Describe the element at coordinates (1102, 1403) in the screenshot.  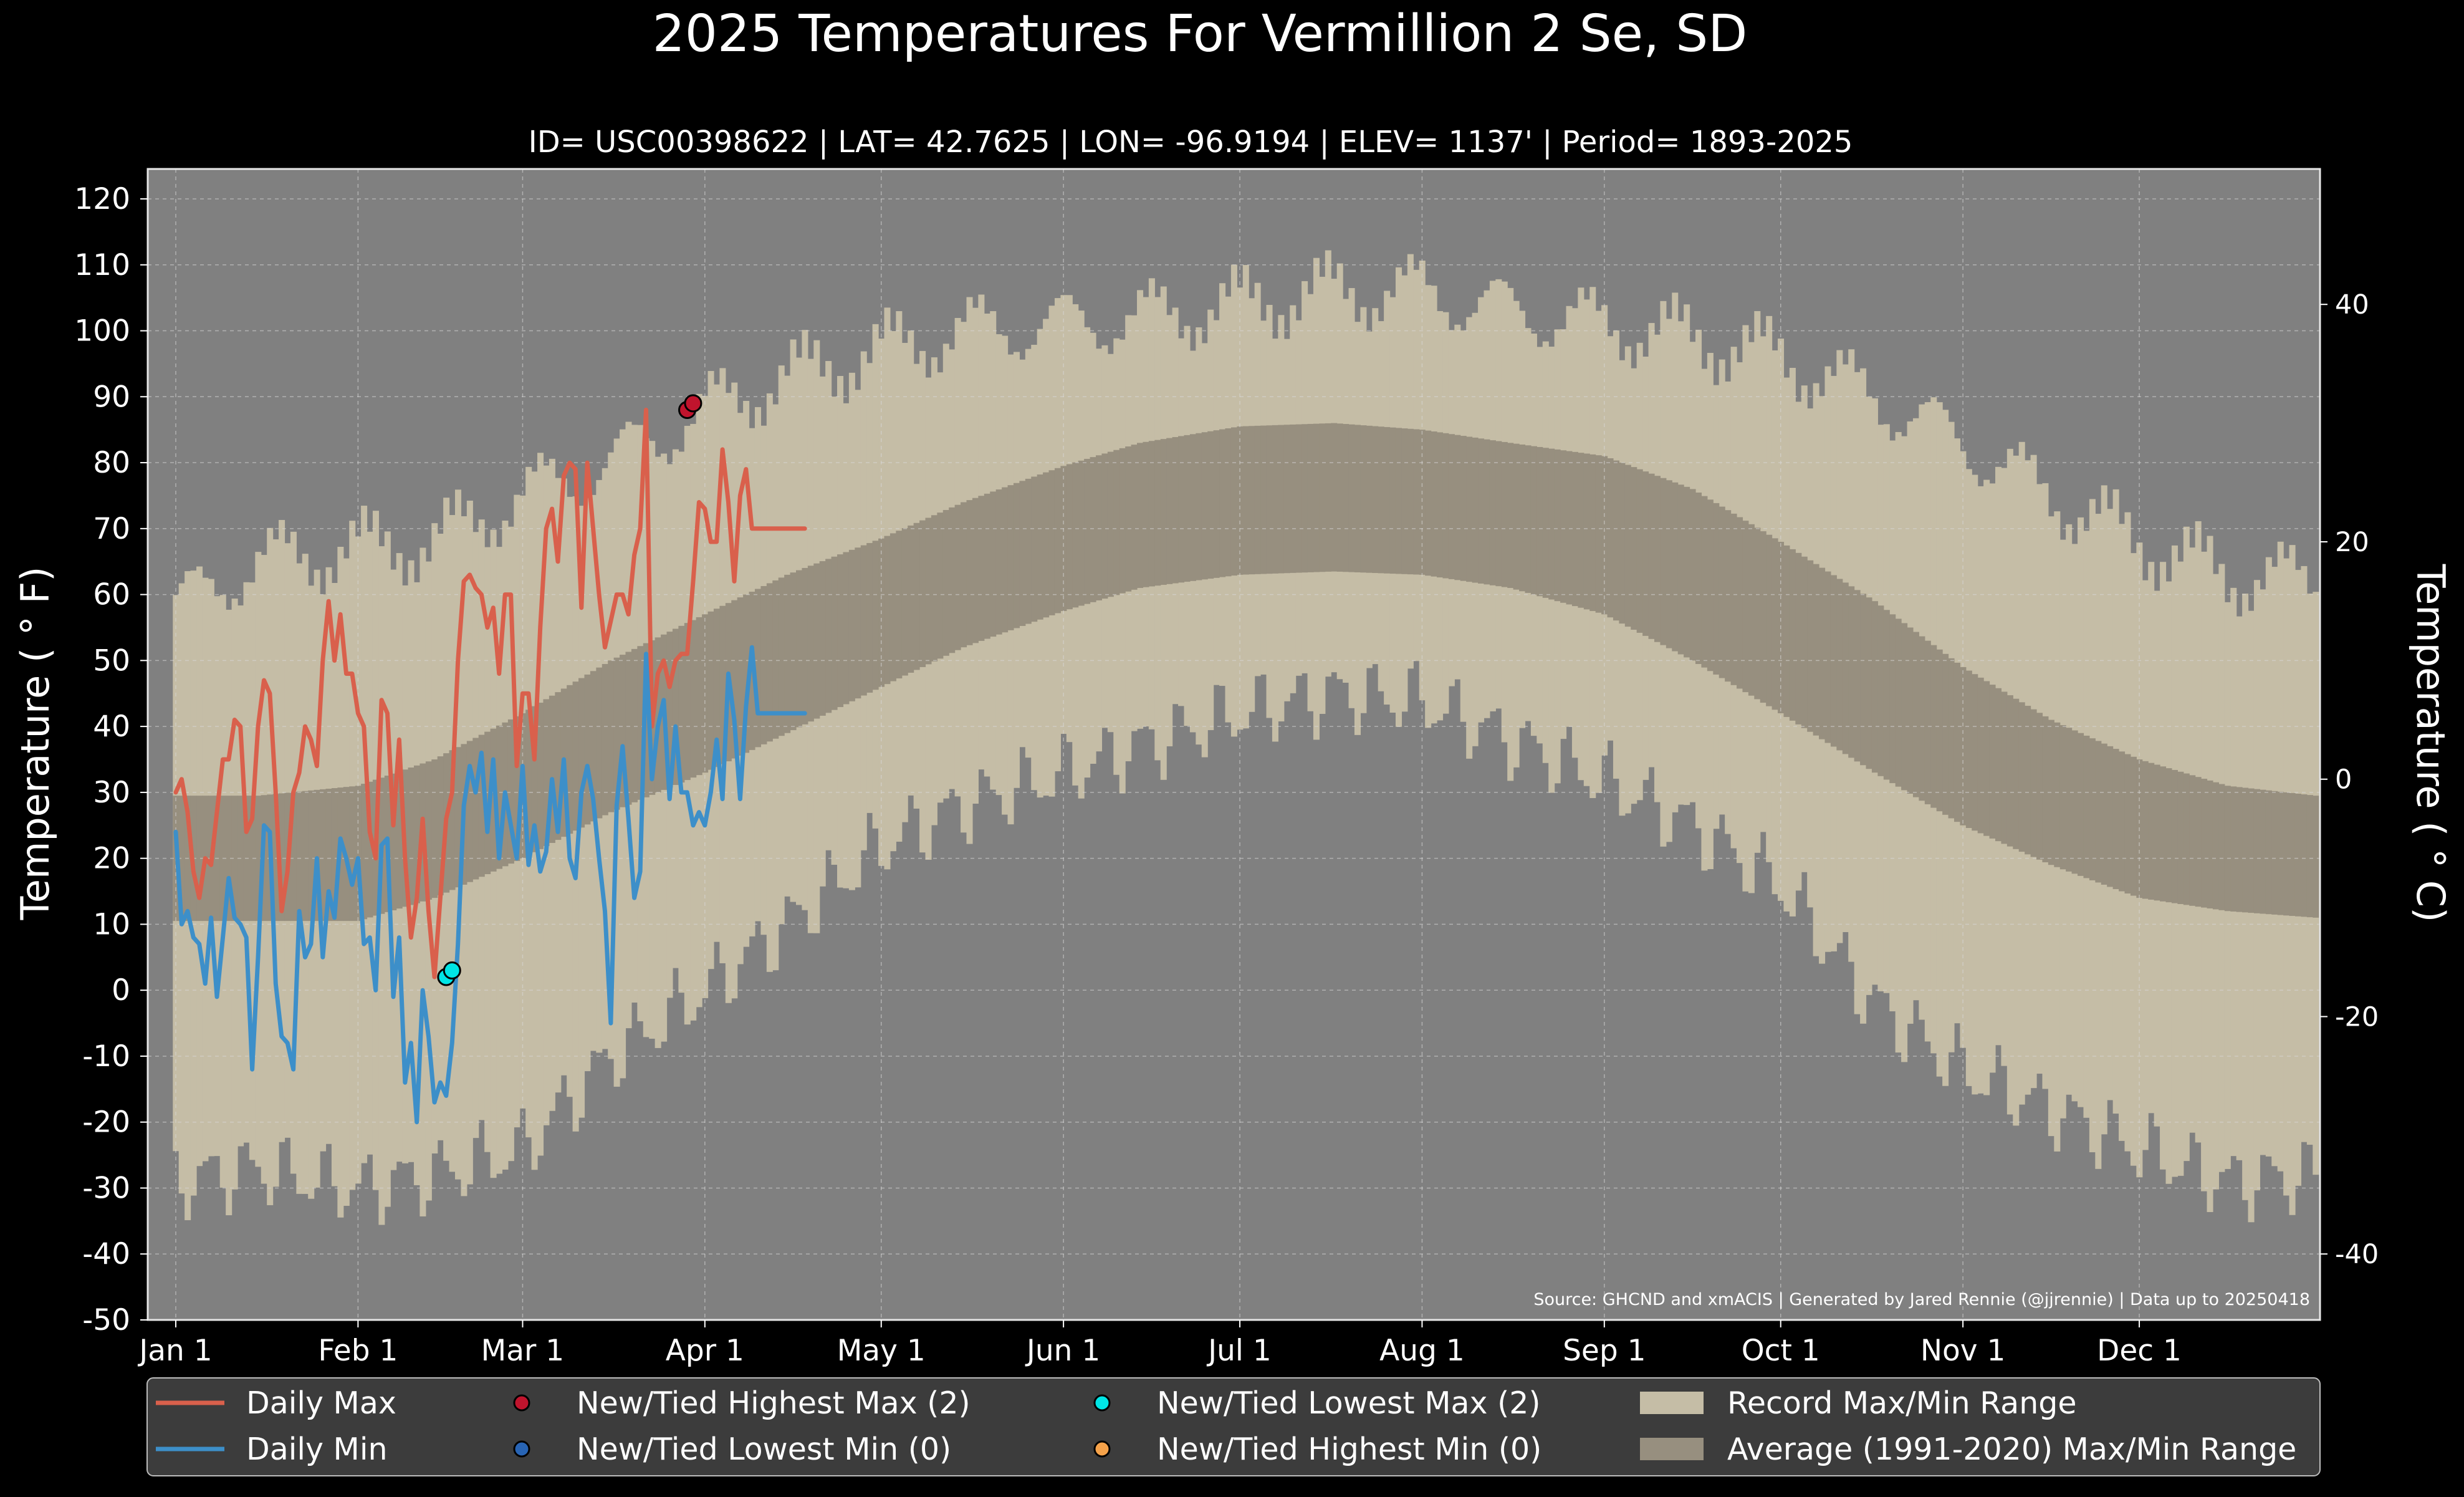
I see `legend-swatch-dot` at that location.